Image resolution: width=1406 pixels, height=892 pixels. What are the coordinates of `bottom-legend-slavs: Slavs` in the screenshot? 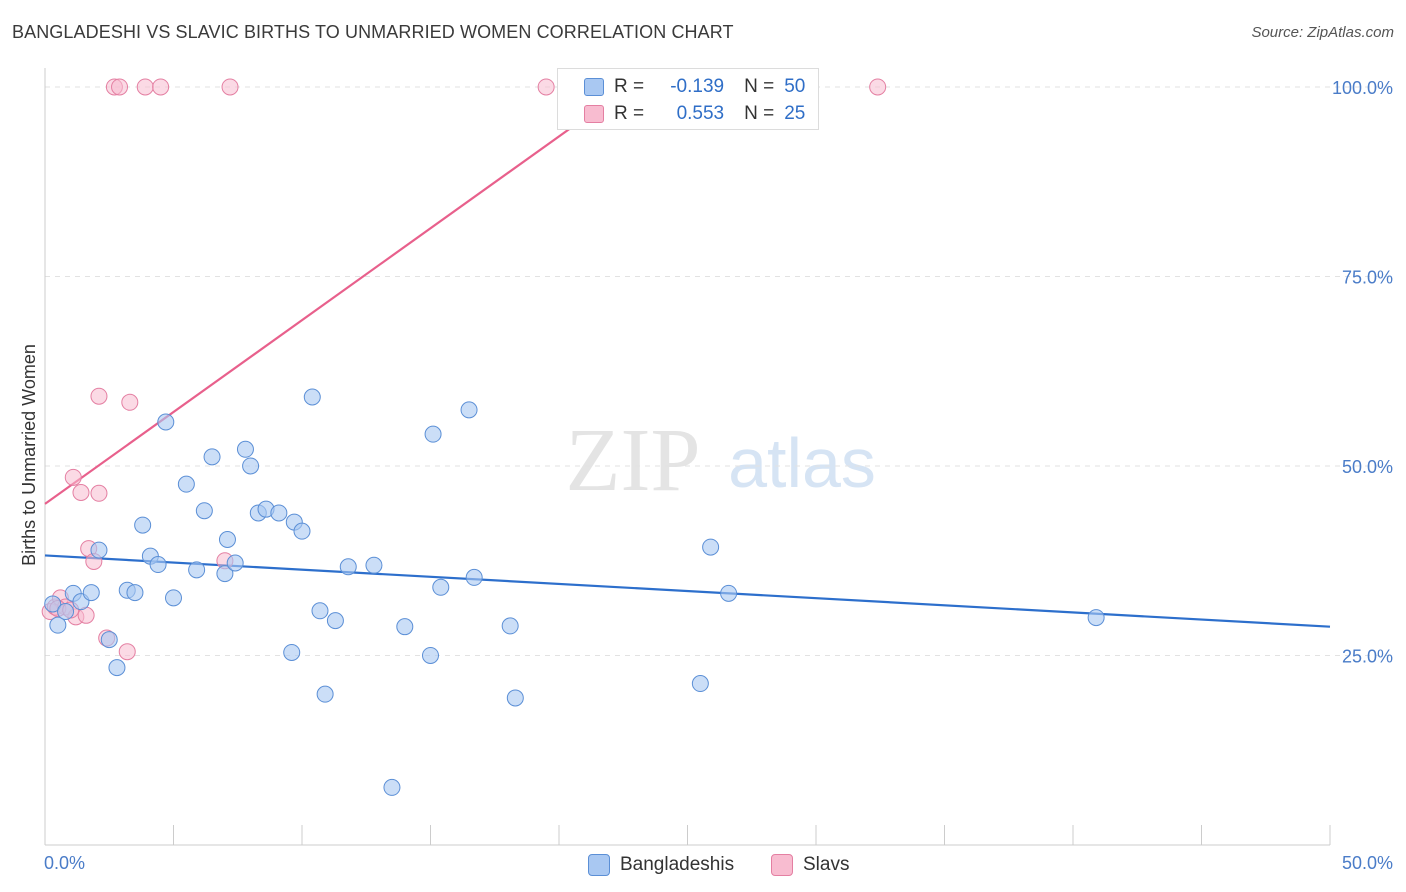 It's located at (810, 865).